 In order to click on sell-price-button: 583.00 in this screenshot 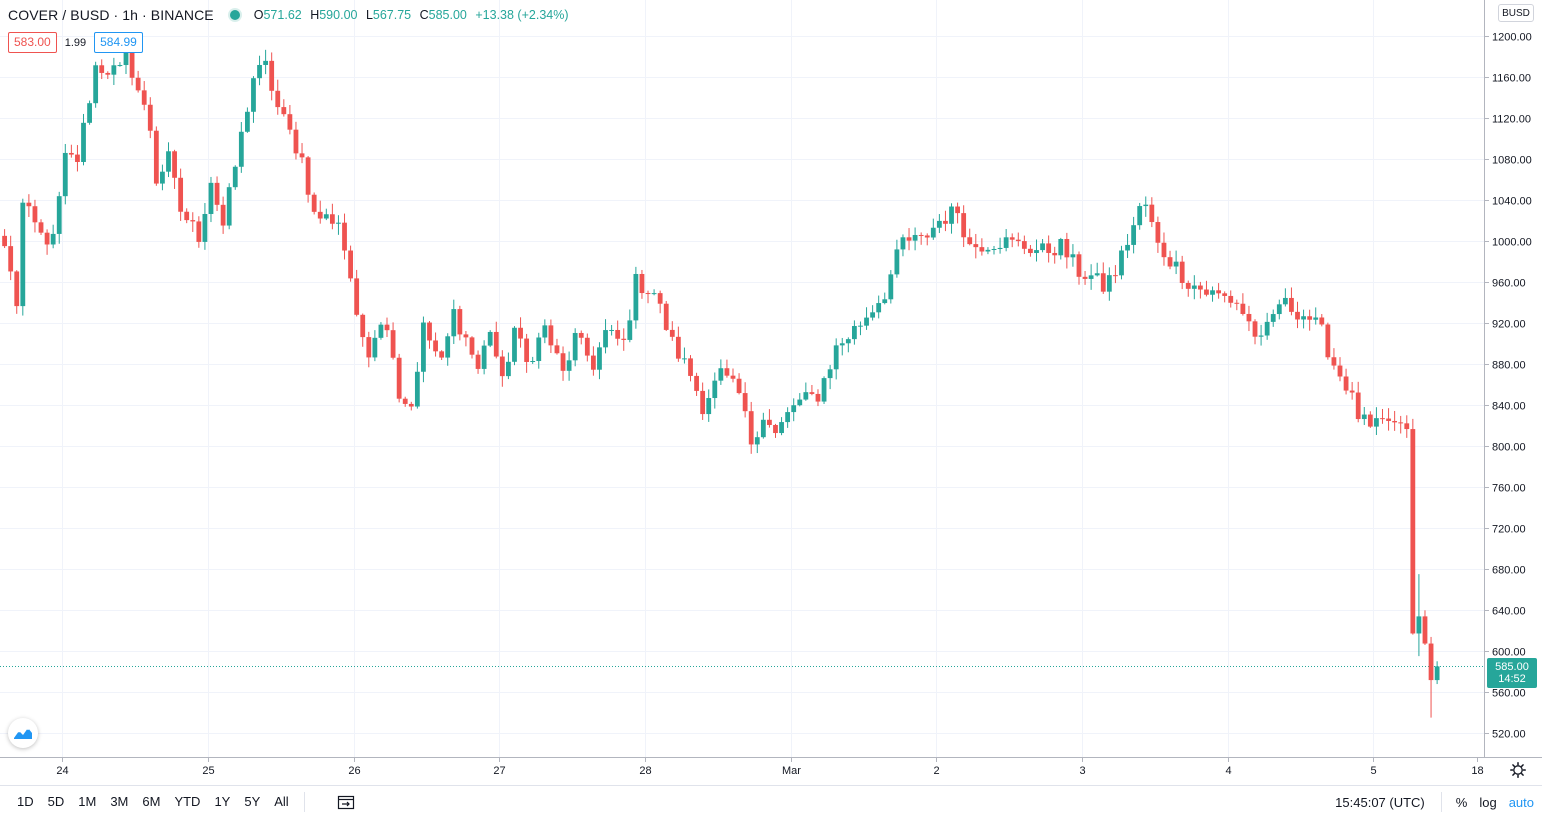, I will do `click(32, 42)`.